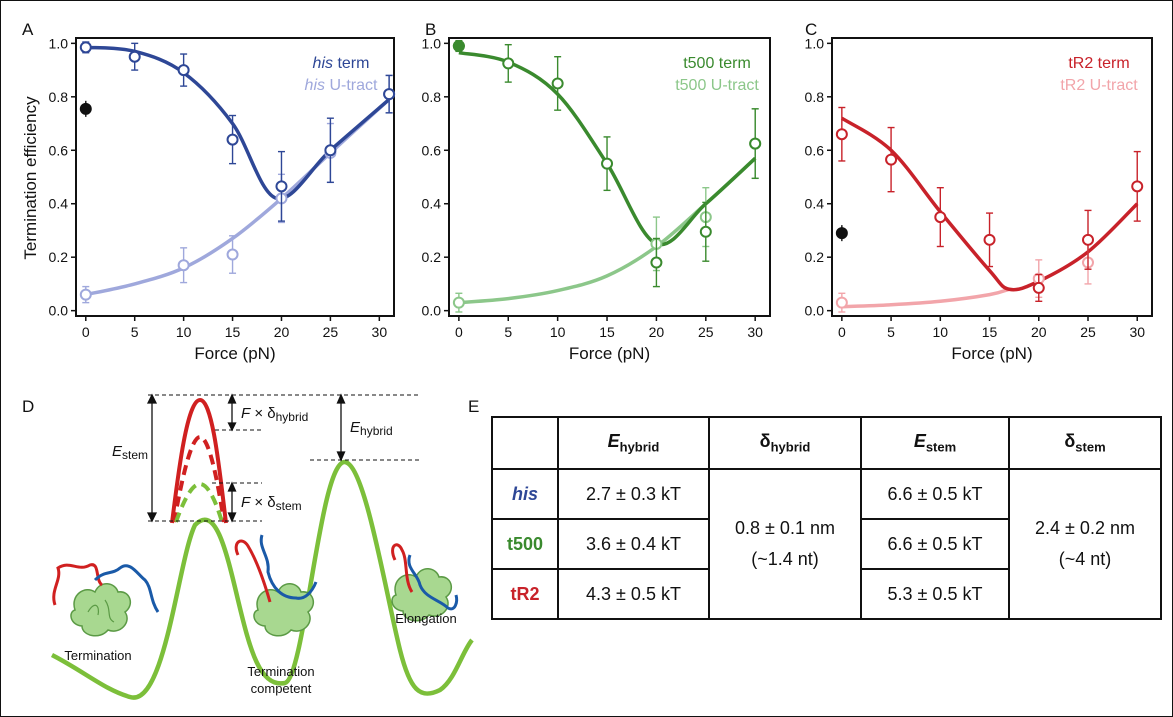 This screenshot has height=717, width=1173. I want to click on table-header-row: Ehybrid δhybrid Estem δstem, so click(826, 443).